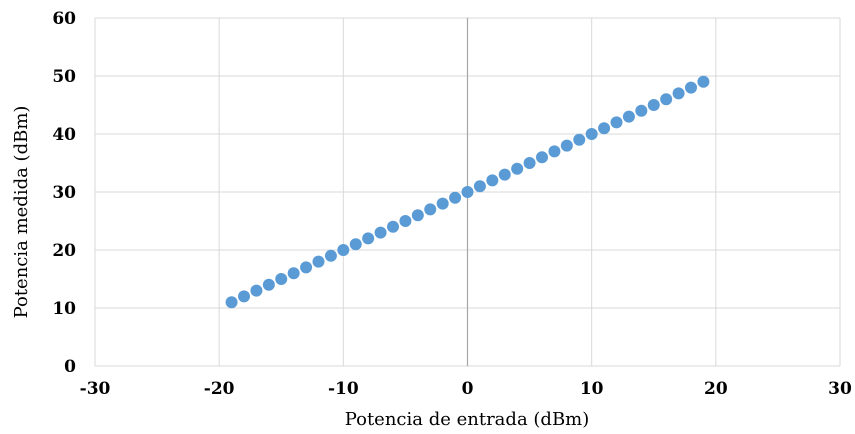  What do you see at coordinates (95, 389) in the screenshot?
I see `x-tick-label: -30` at bounding box center [95, 389].